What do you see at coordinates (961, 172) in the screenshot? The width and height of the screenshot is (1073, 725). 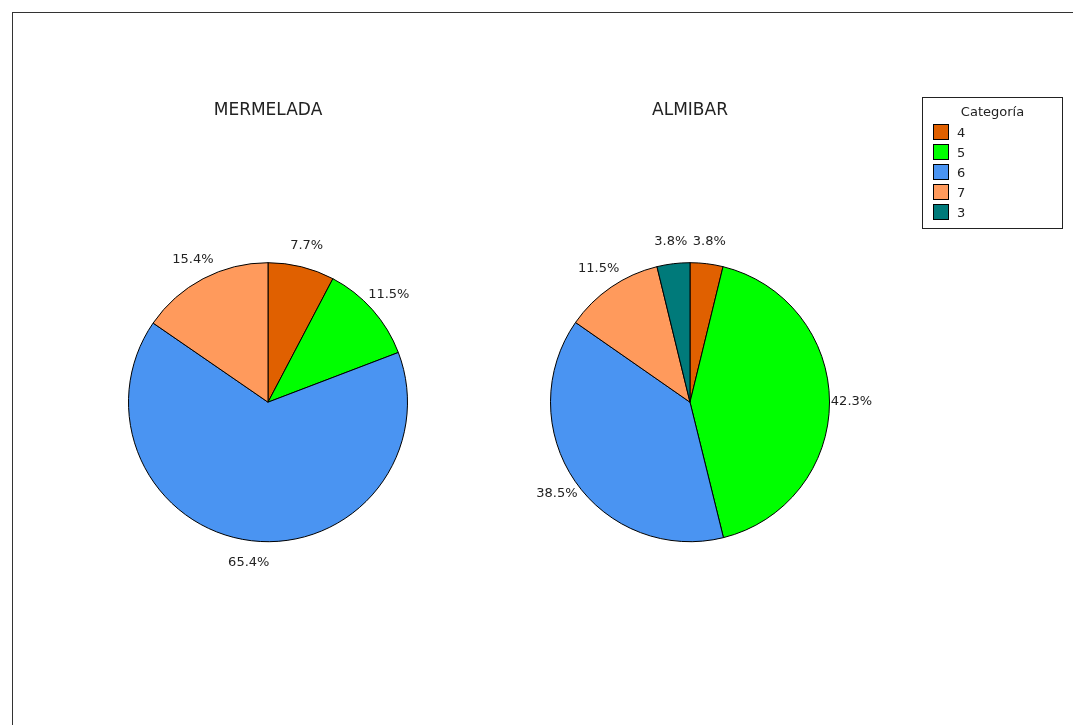 I see `legend-label: 6` at bounding box center [961, 172].